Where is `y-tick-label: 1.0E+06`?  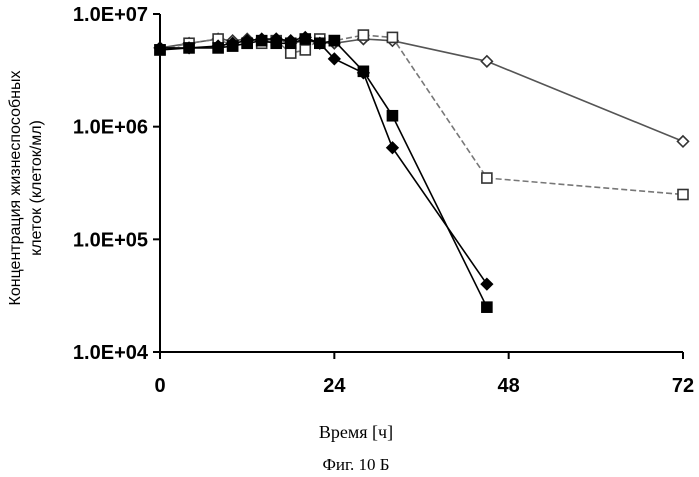
y-tick-label: 1.0E+06 is located at coordinates (110, 128).